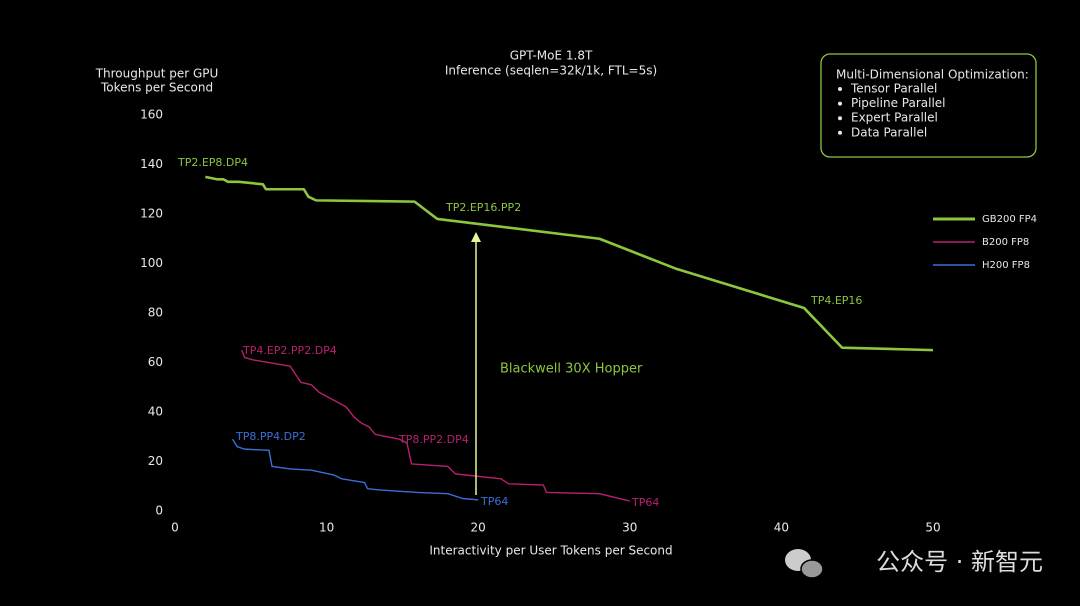  What do you see at coordinates (551, 71) in the screenshot?
I see `chart-subtitle: Inference (seqlen=32k/1k, FTL=5s)` at bounding box center [551, 71].